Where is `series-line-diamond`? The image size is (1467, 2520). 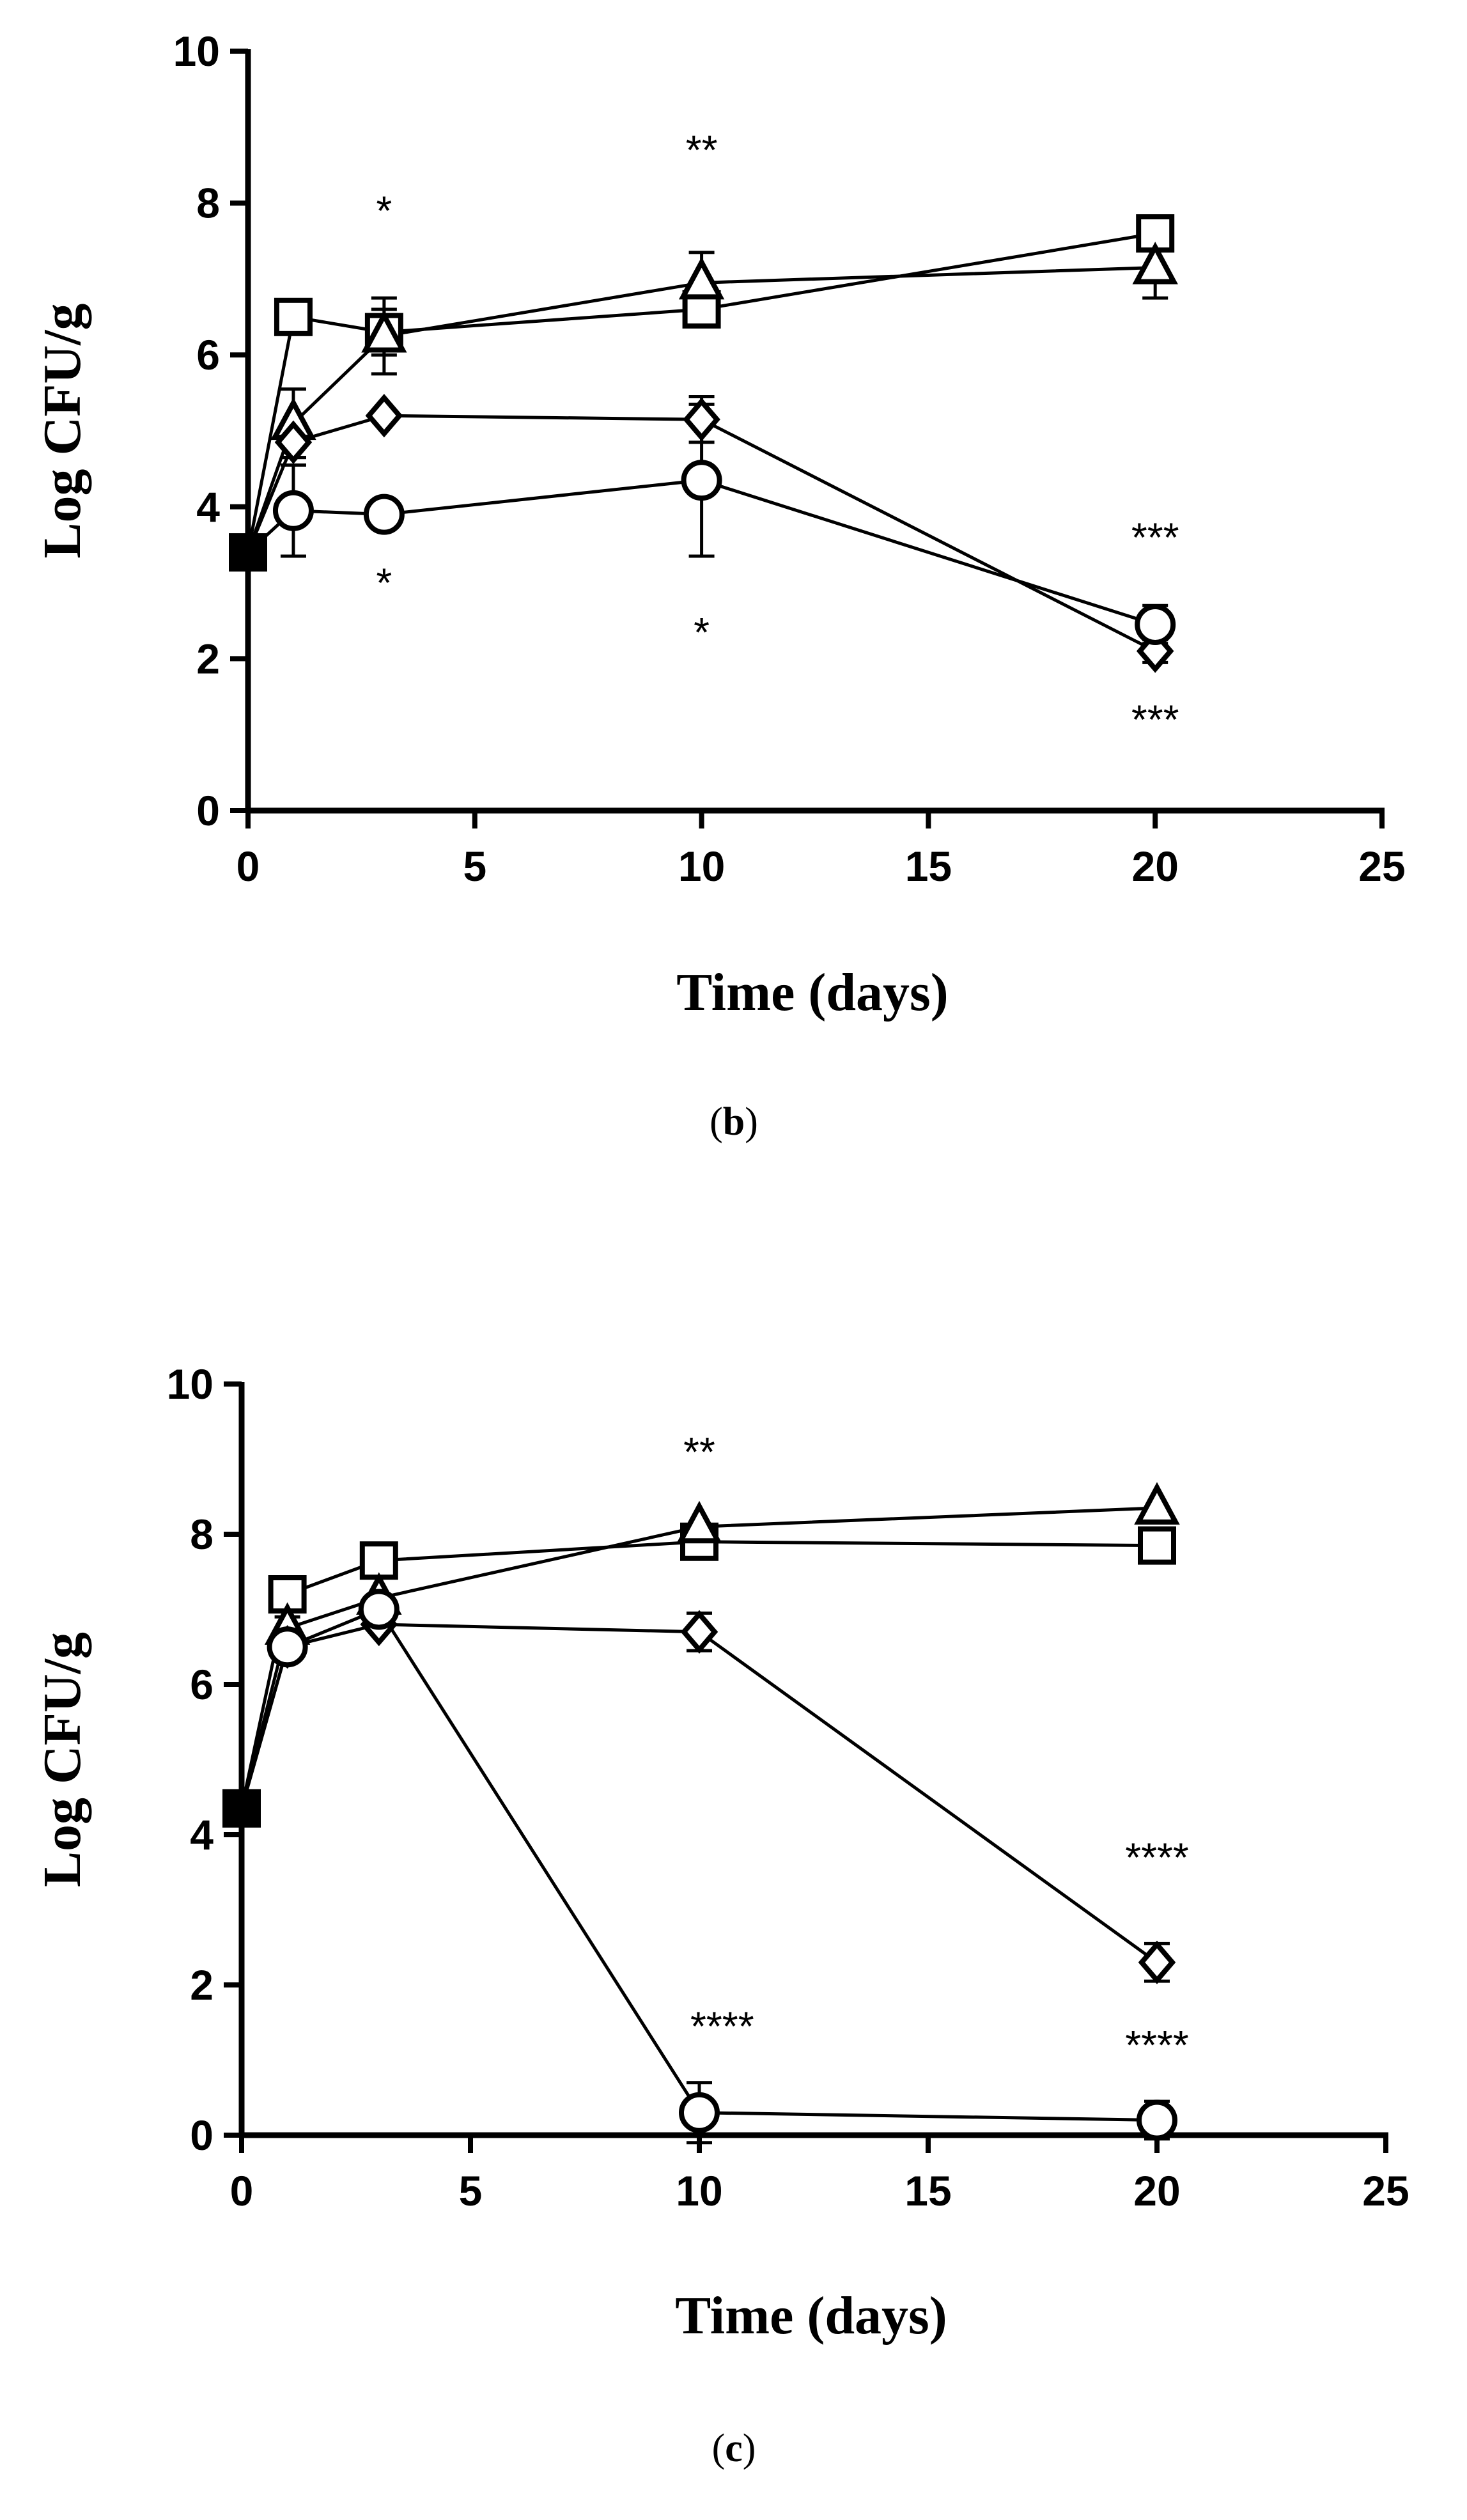
series-line-diamond is located at coordinates (699, 1793).